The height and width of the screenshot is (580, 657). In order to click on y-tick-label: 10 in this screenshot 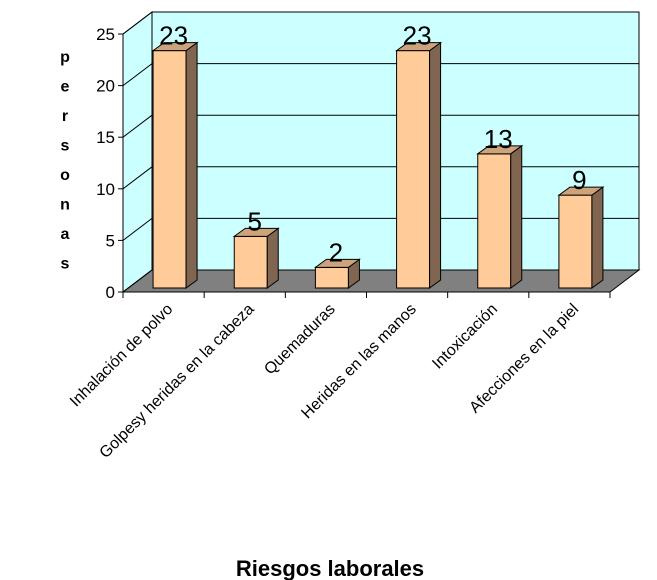, I will do `click(105, 189)`.